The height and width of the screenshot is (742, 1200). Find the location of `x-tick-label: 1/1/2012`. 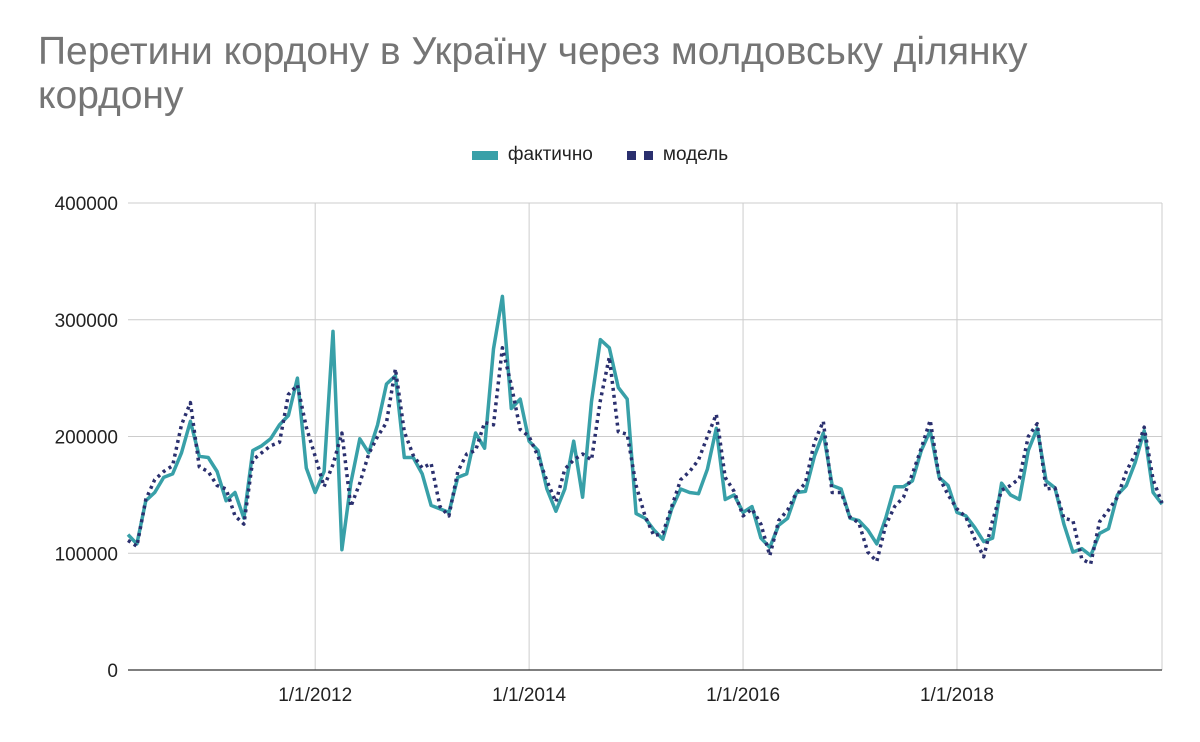

x-tick-label: 1/1/2012 is located at coordinates (315, 695).